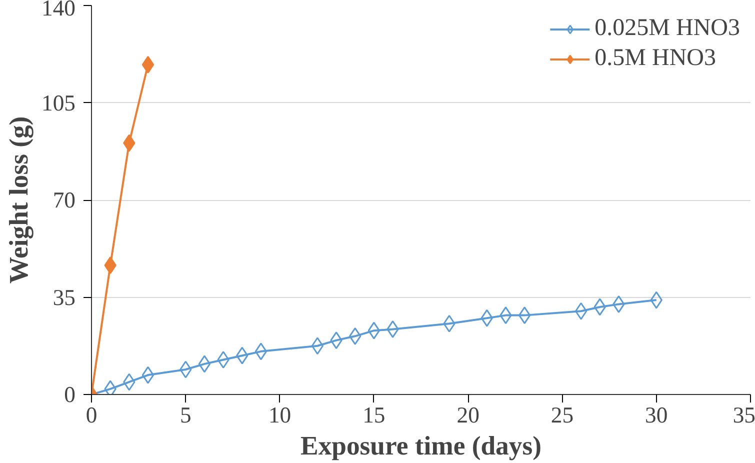  I want to click on x-tick-label: 30, so click(656, 415).